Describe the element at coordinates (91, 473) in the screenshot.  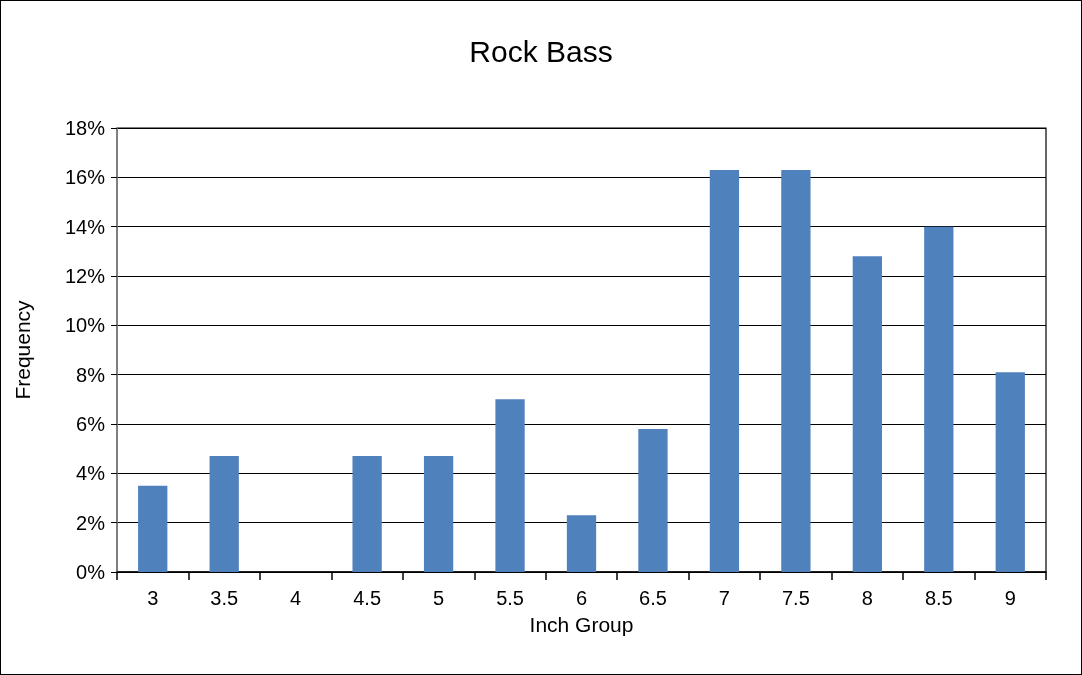
I see `y-tick-label: 4%` at that location.